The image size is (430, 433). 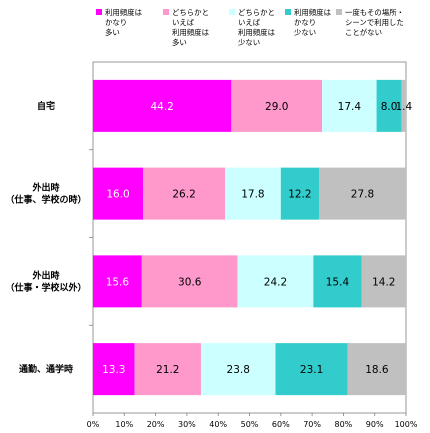 What do you see at coordinates (116, 22) in the screenshot?
I see `legend-label-0-1: かなり` at bounding box center [116, 22].